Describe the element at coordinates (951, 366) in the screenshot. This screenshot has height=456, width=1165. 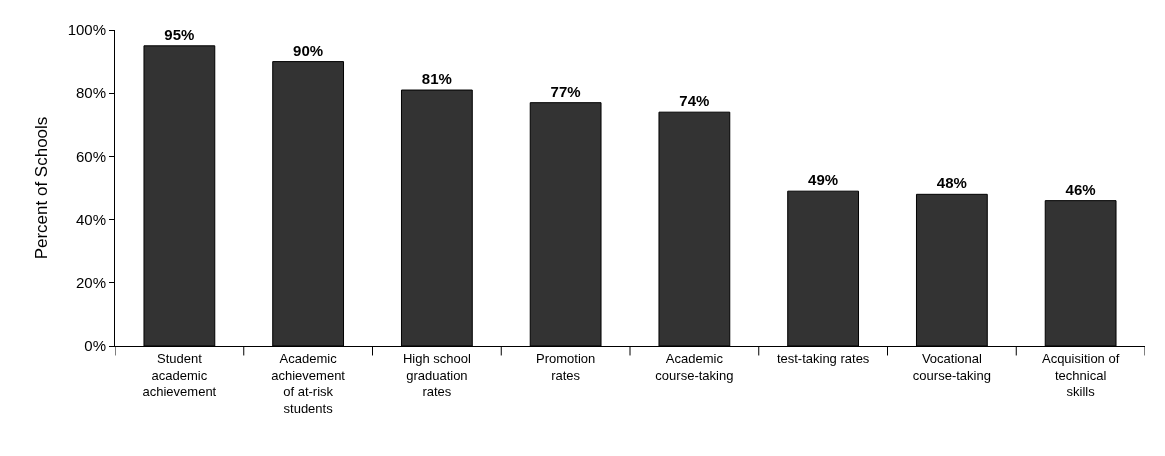
I see `x-tick-label: Vocational course-taking` at that location.